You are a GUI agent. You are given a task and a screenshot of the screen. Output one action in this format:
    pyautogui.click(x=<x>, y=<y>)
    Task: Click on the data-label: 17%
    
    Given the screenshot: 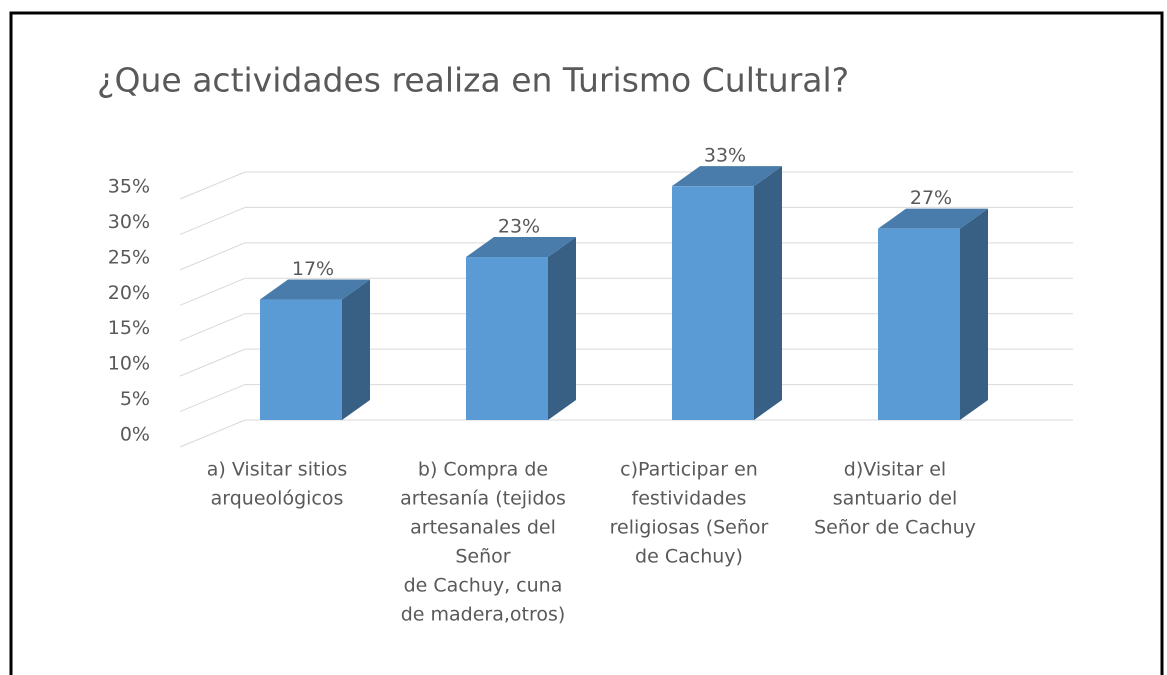 What is the action you would take?
    pyautogui.click(x=313, y=269)
    